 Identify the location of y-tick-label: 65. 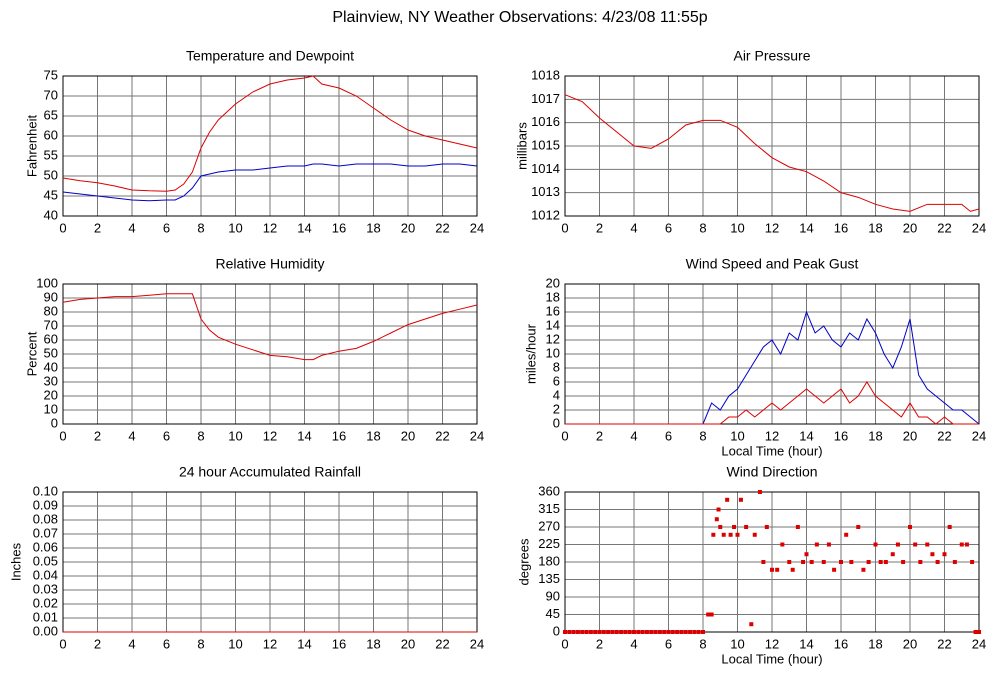
(51, 114).